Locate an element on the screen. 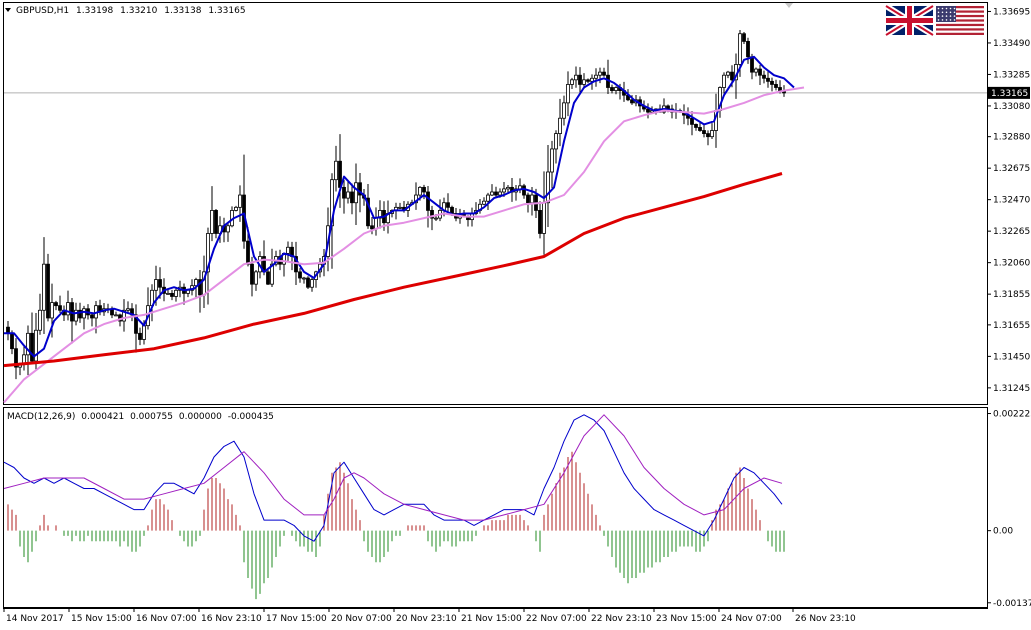  macd-signal-line is located at coordinates (393, 467).